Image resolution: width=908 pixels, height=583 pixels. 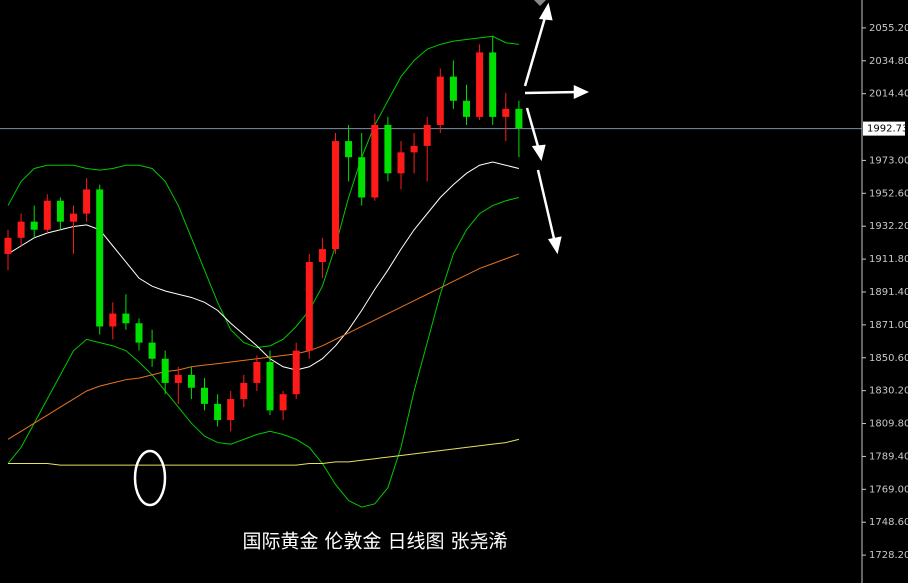 I want to click on y-tick-label: 1728.20, so click(x=888, y=555).